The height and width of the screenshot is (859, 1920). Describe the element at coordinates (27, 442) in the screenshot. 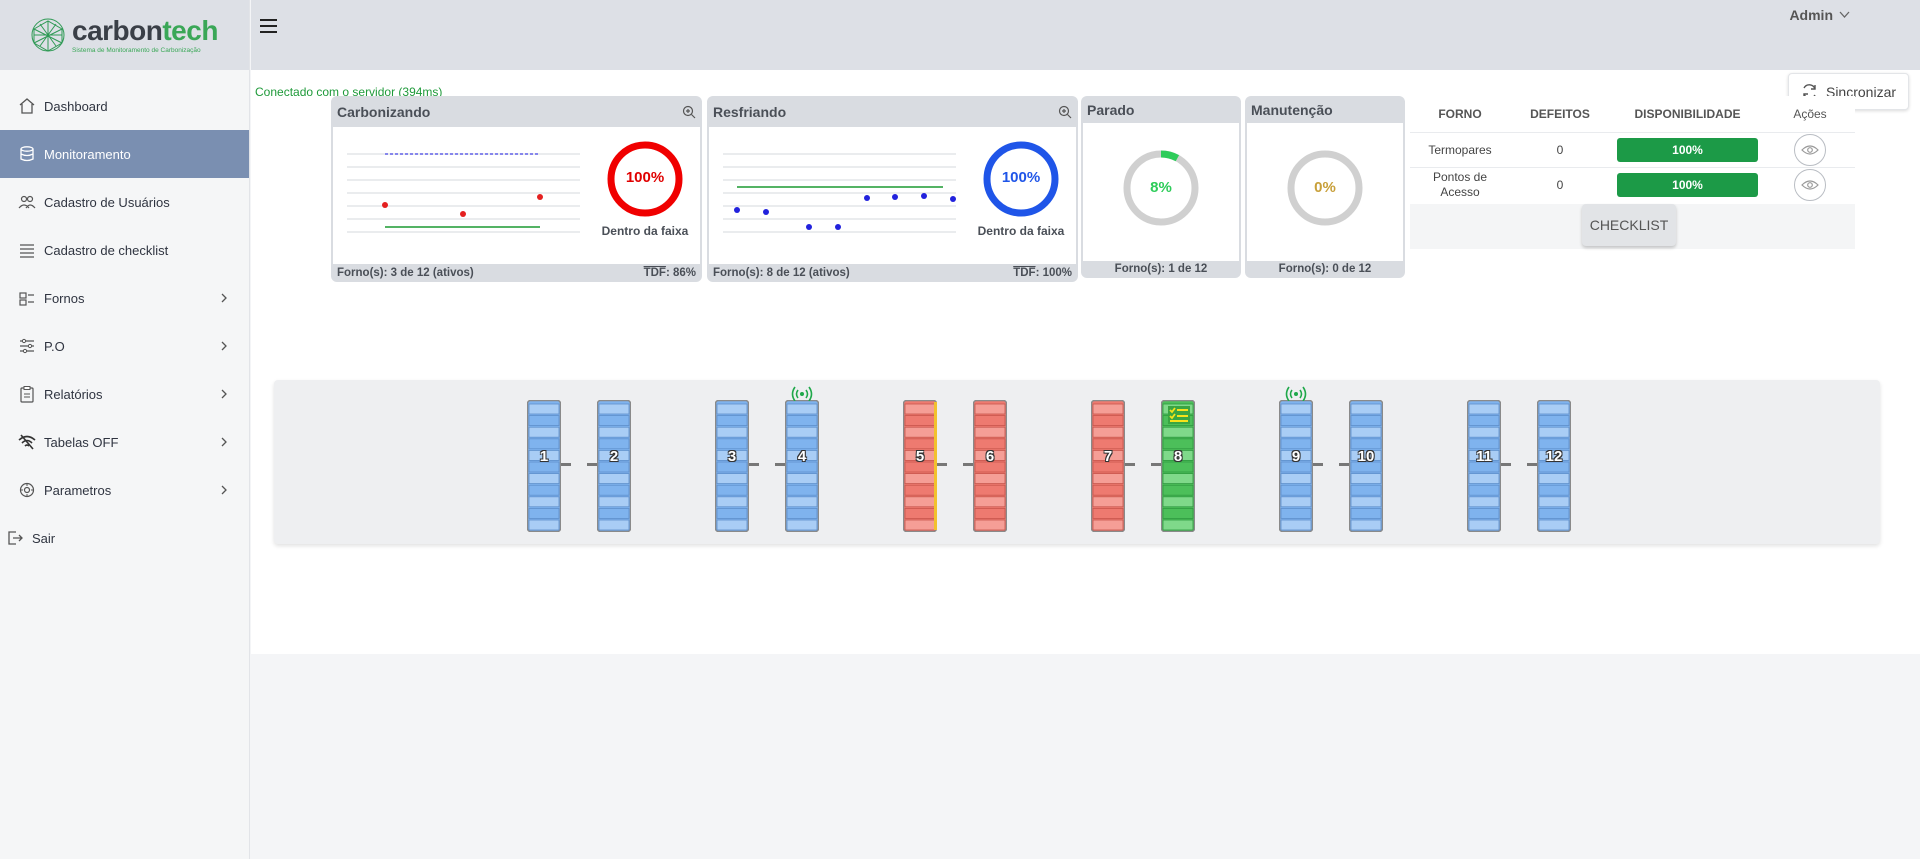

I see `wifi-off-icon` at that location.